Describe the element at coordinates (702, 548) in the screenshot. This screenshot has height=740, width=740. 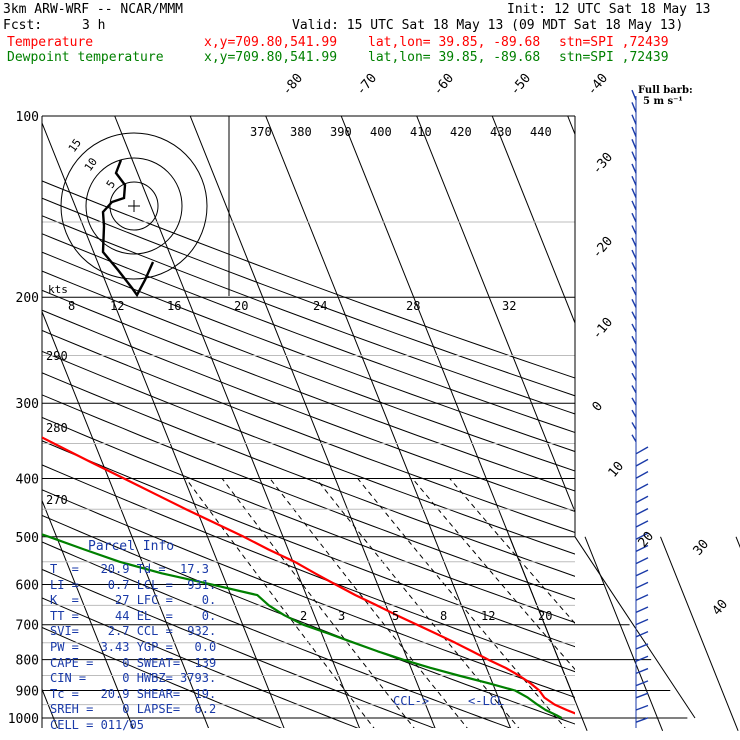
I see `isotherm-label: 30` at that location.